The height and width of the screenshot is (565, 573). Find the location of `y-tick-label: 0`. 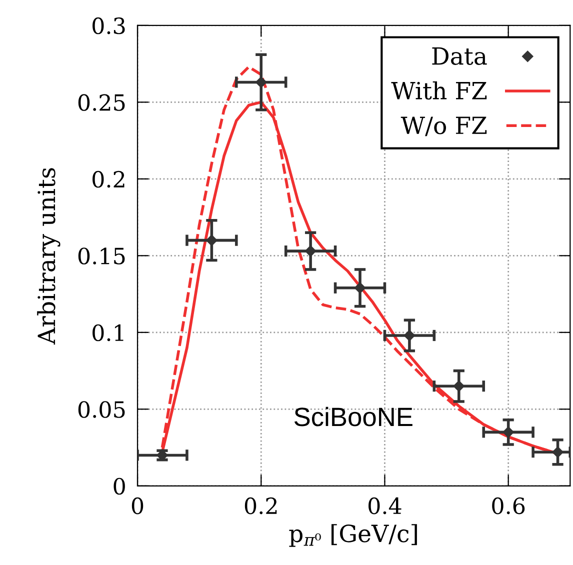

y-tick-label: 0 is located at coordinates (119, 486).